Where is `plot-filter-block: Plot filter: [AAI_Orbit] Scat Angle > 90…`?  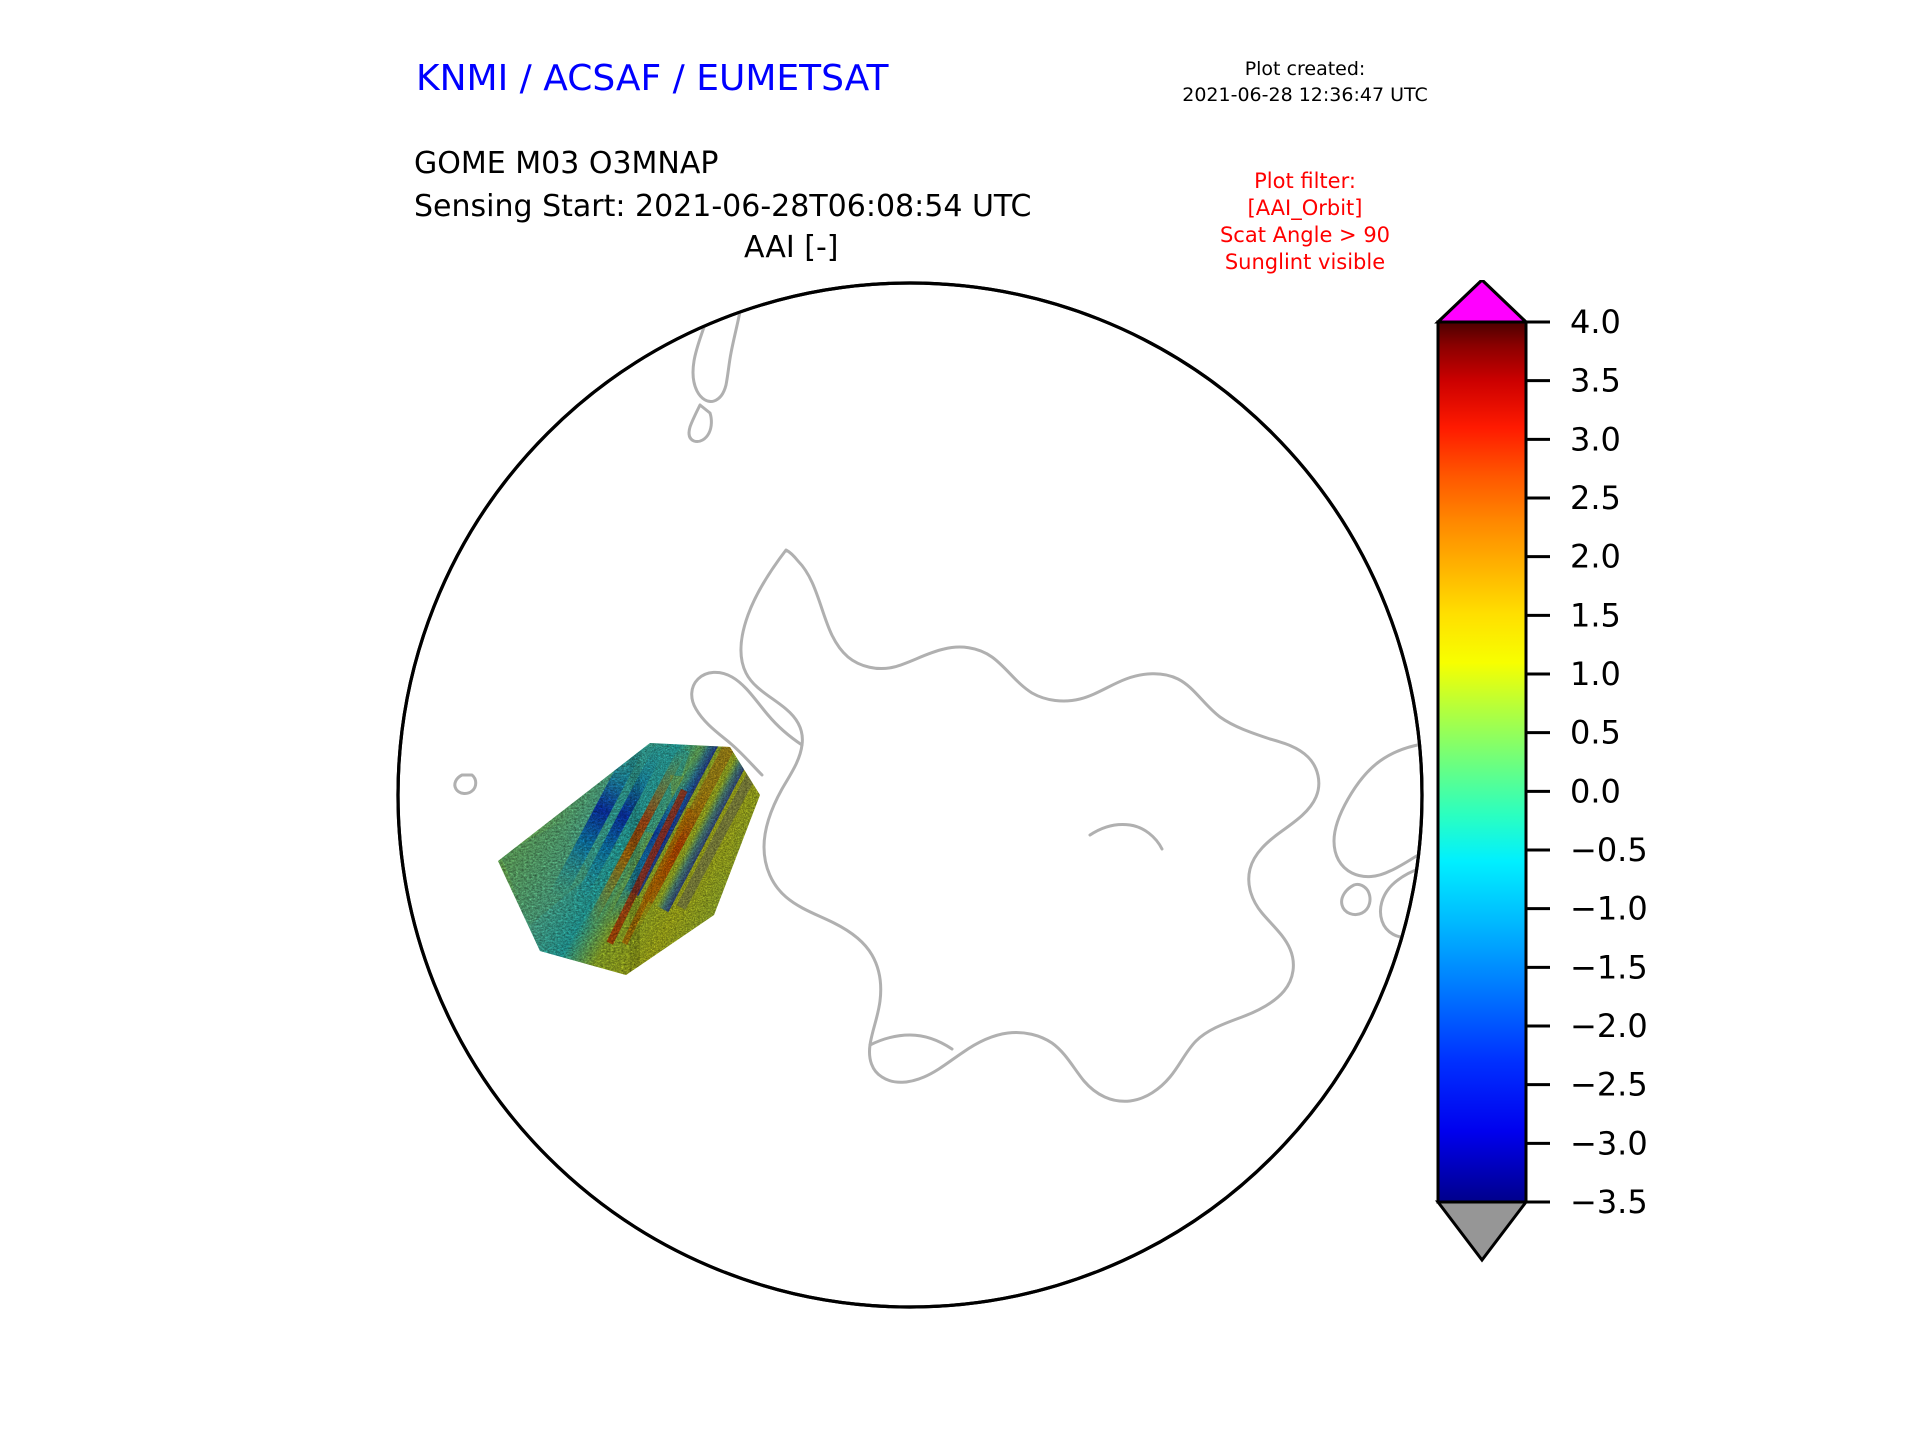
plot-filter-block: Plot filter: [AAI_Orbit] Scat Angle > 90… is located at coordinates (1305, 222).